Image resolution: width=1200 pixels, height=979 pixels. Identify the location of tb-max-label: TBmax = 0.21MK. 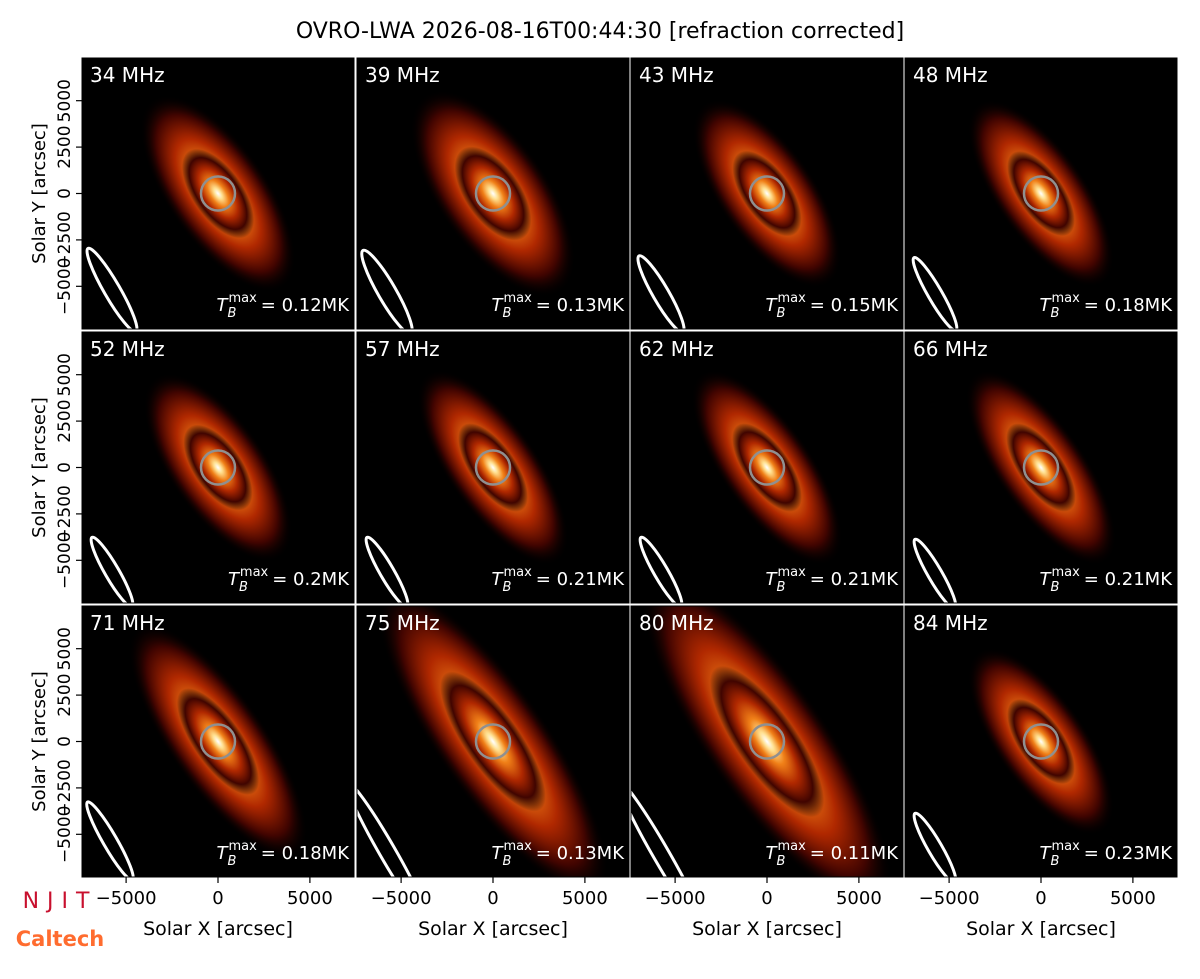
(833, 580).